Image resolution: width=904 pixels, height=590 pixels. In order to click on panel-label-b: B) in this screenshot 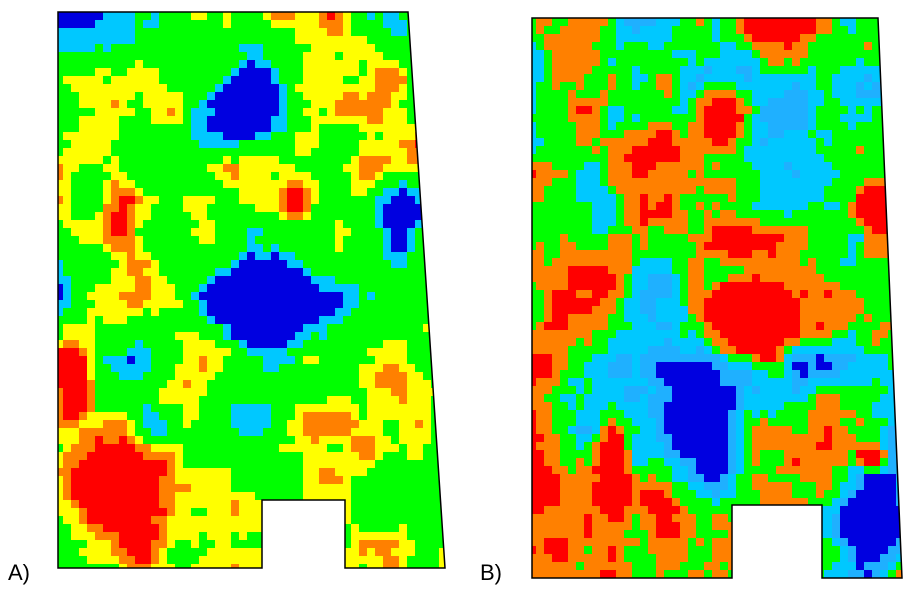, I will do `click(491, 572)`.